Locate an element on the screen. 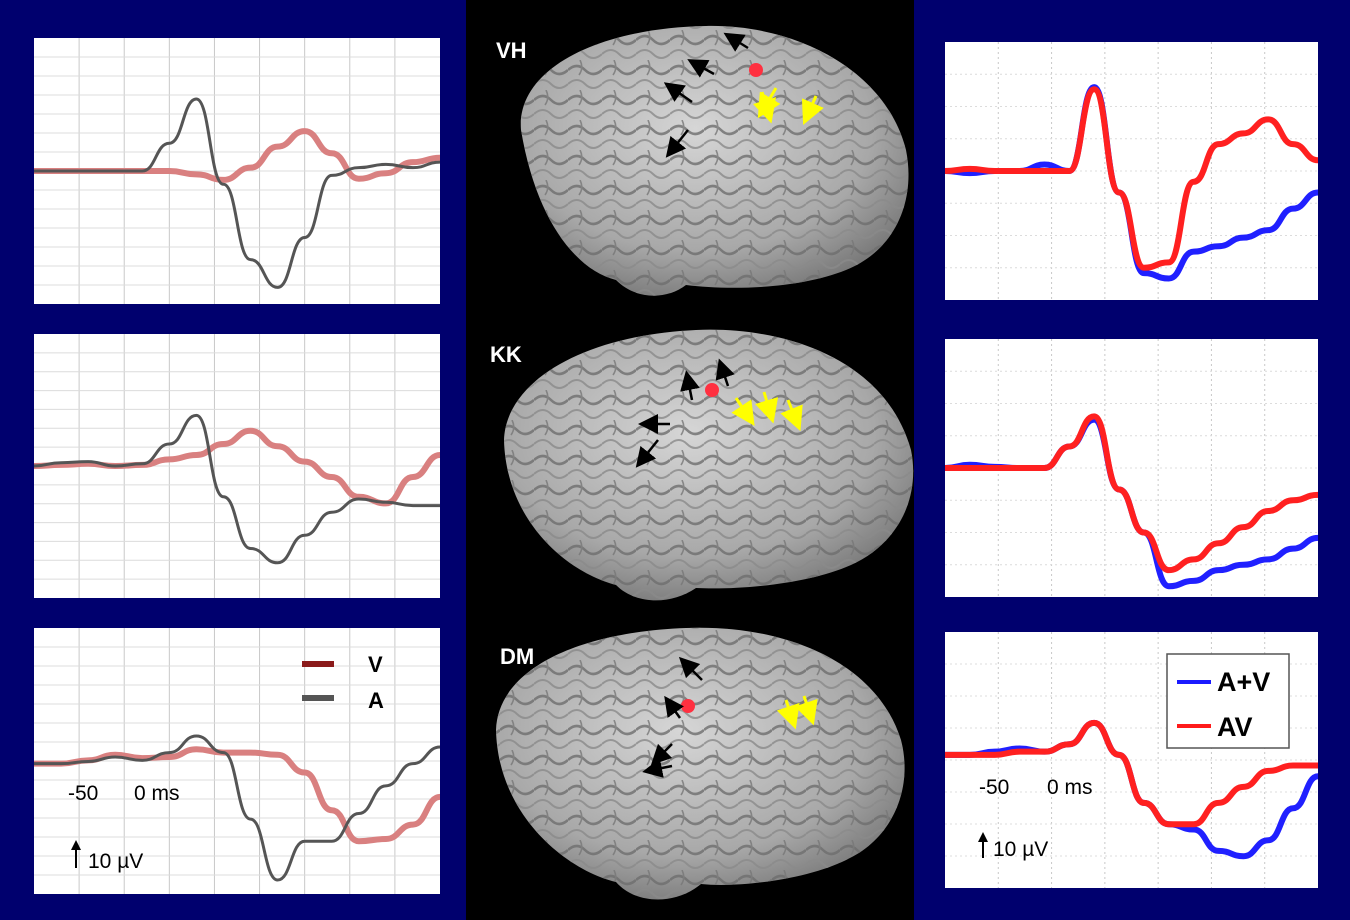 This screenshot has height=920, width=1350. left-legend-and-scale: V A -50 0 ms 10 µV is located at coordinates (226, 762).